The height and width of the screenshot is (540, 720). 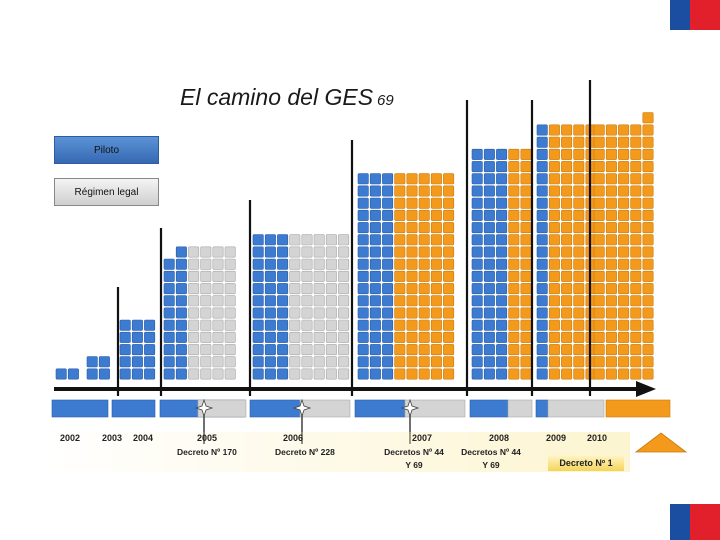 What do you see at coordinates (106, 192) in the screenshot?
I see `legend-regimen: Régimen legal` at bounding box center [106, 192].